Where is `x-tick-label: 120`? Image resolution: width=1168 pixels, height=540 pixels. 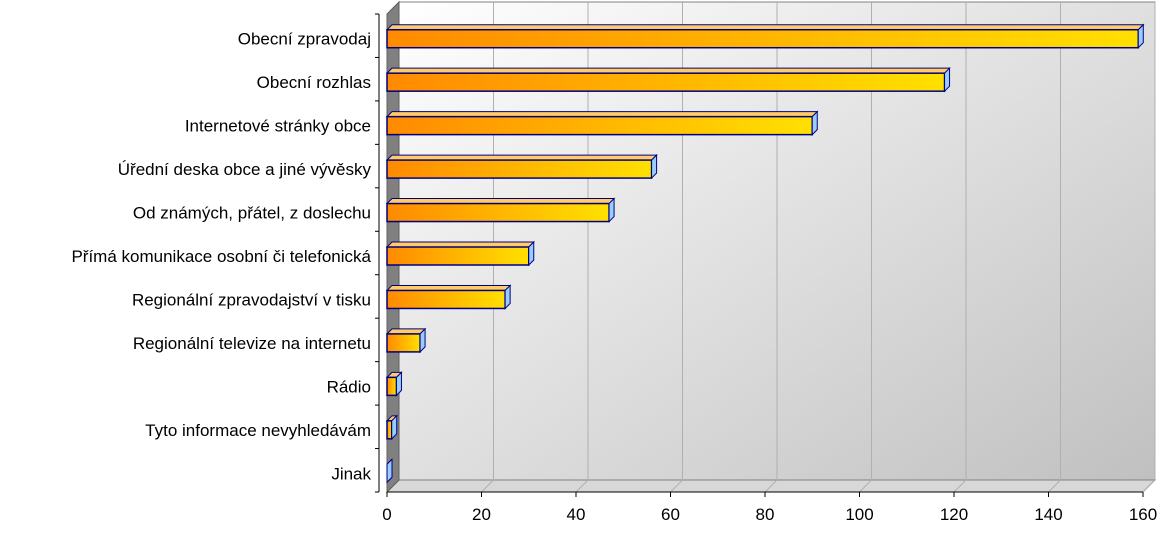 x-tick-label: 120 is located at coordinates (954, 514).